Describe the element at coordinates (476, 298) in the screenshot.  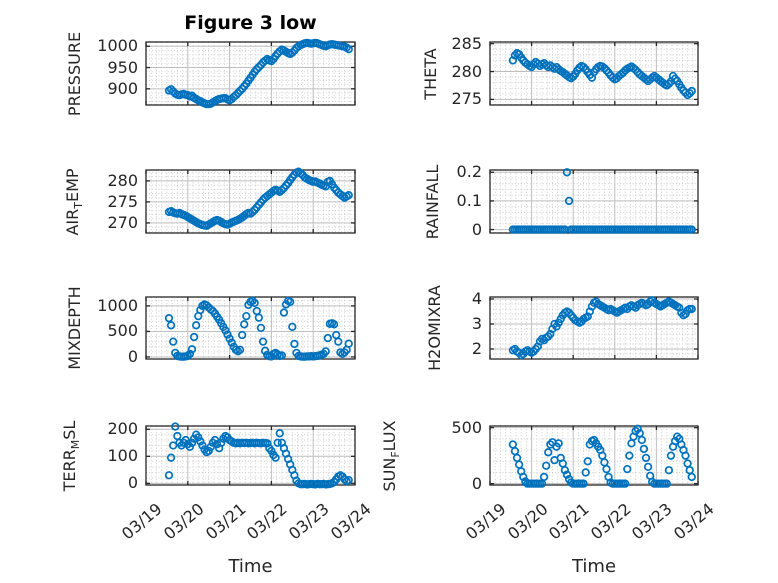
I see `y-tick-label: 4` at that location.